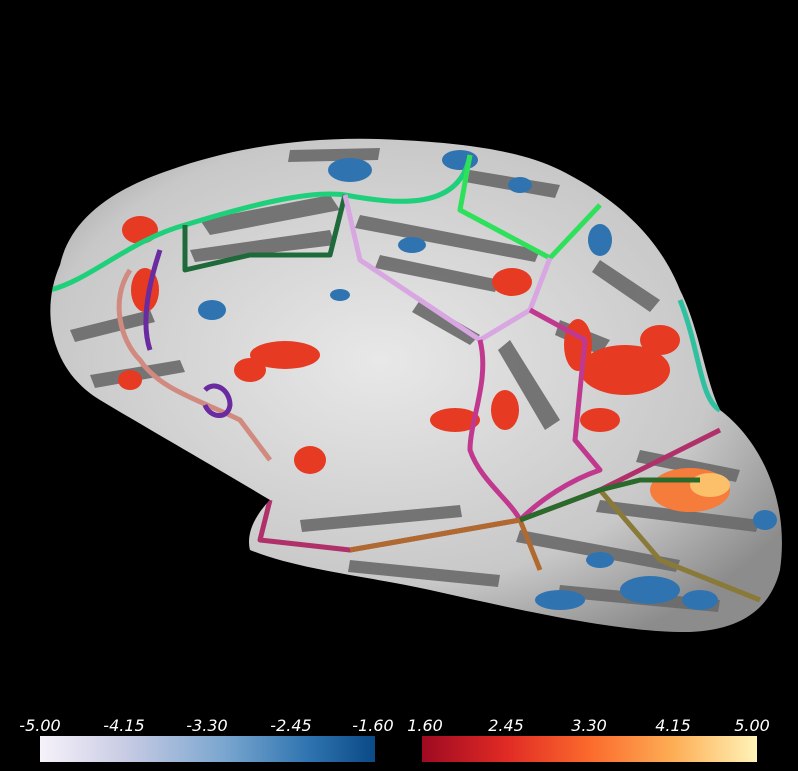  I want to click on colorbar-tick-label: 3.30, so click(589, 725).